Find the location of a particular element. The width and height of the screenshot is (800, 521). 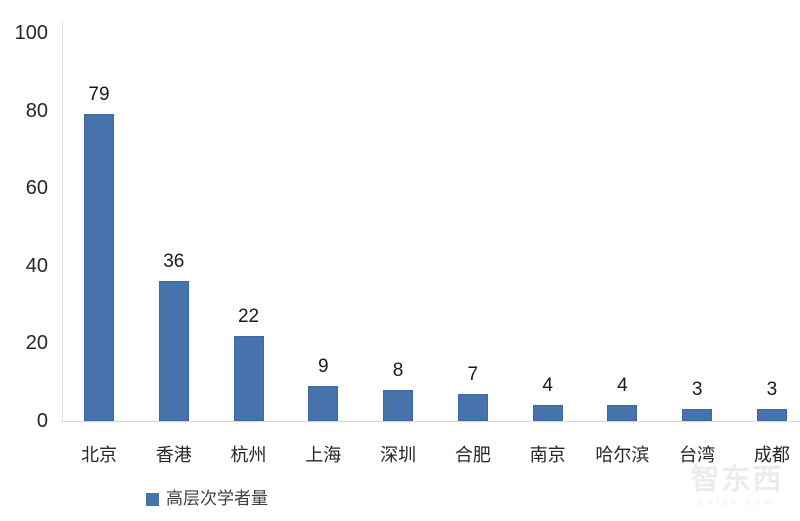

x-category-label: 南京 is located at coordinates (547, 455).